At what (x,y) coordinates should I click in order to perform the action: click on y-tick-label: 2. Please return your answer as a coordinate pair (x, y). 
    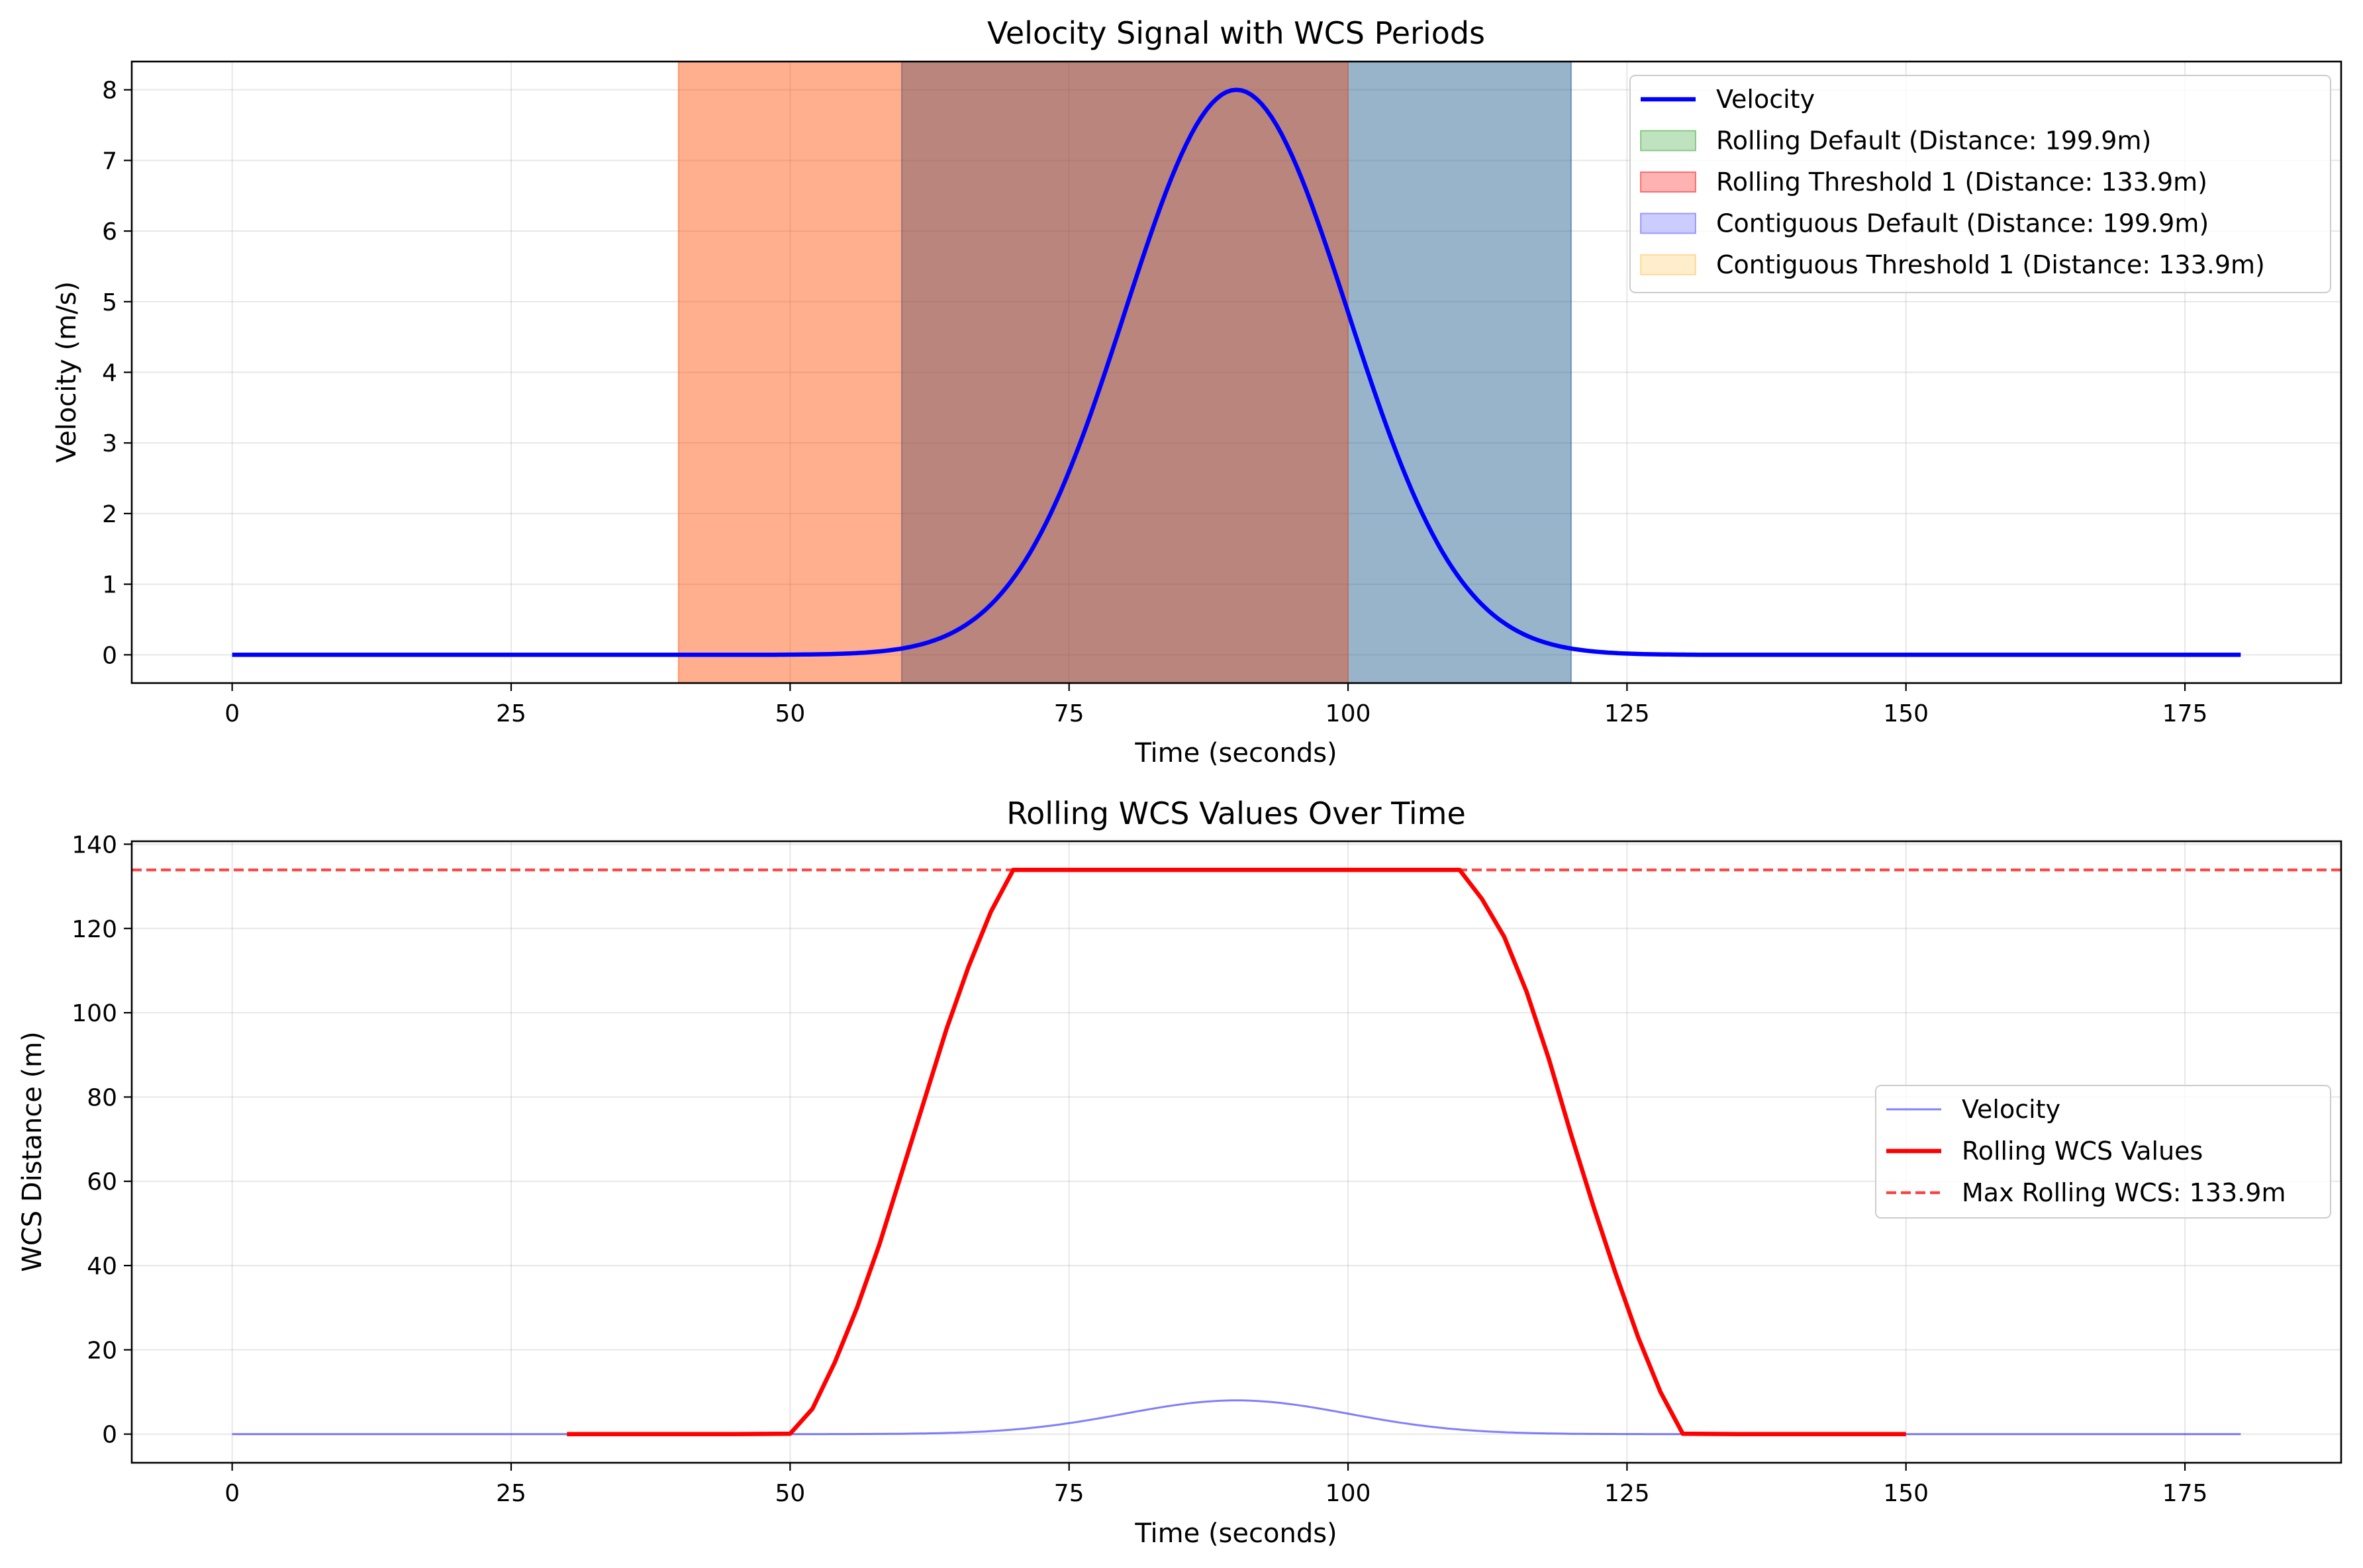
    Looking at the image, I should click on (109, 514).